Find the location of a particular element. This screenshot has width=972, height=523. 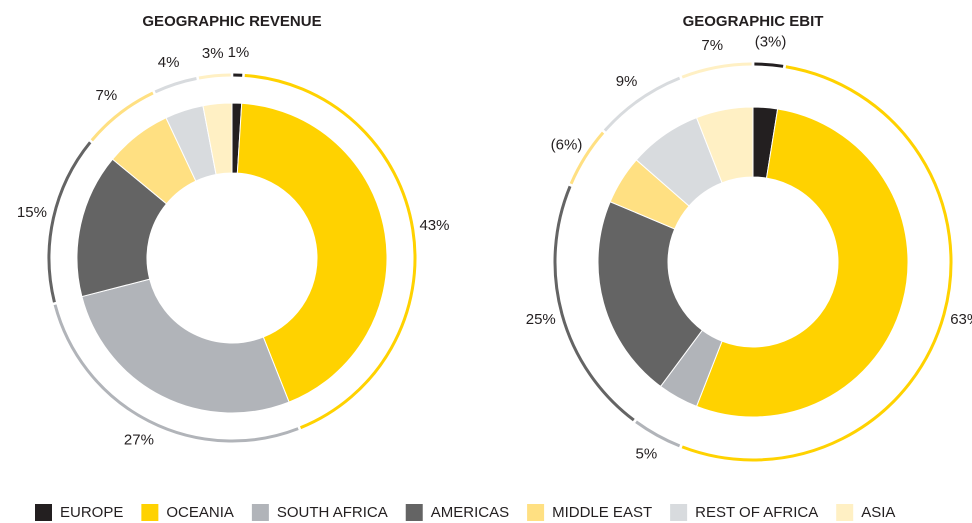

legend-label: SOUTH AFRICA is located at coordinates (332, 512).